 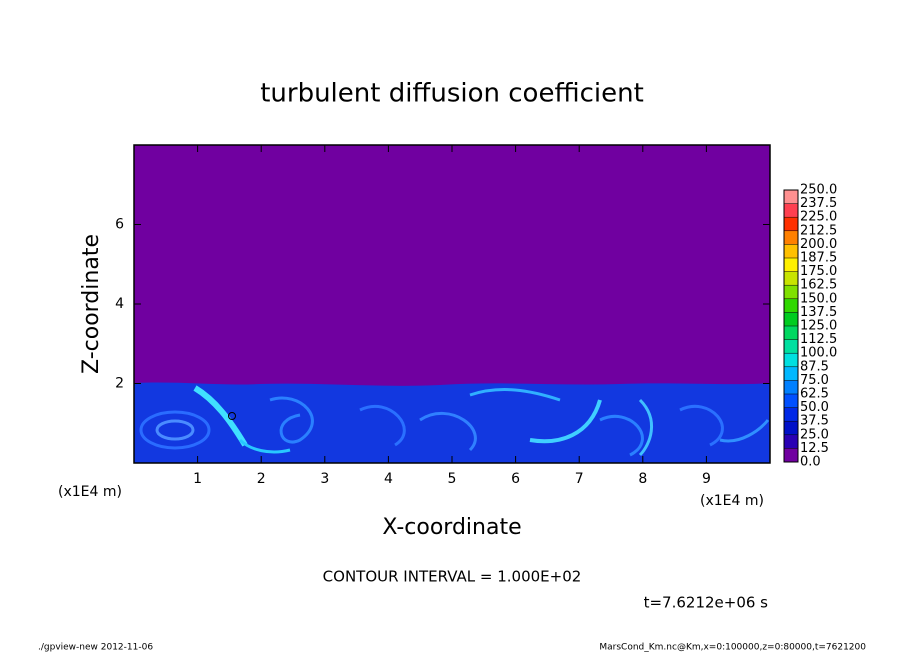 What do you see at coordinates (388, 479) in the screenshot?
I see `x-tick-label: 4` at bounding box center [388, 479].